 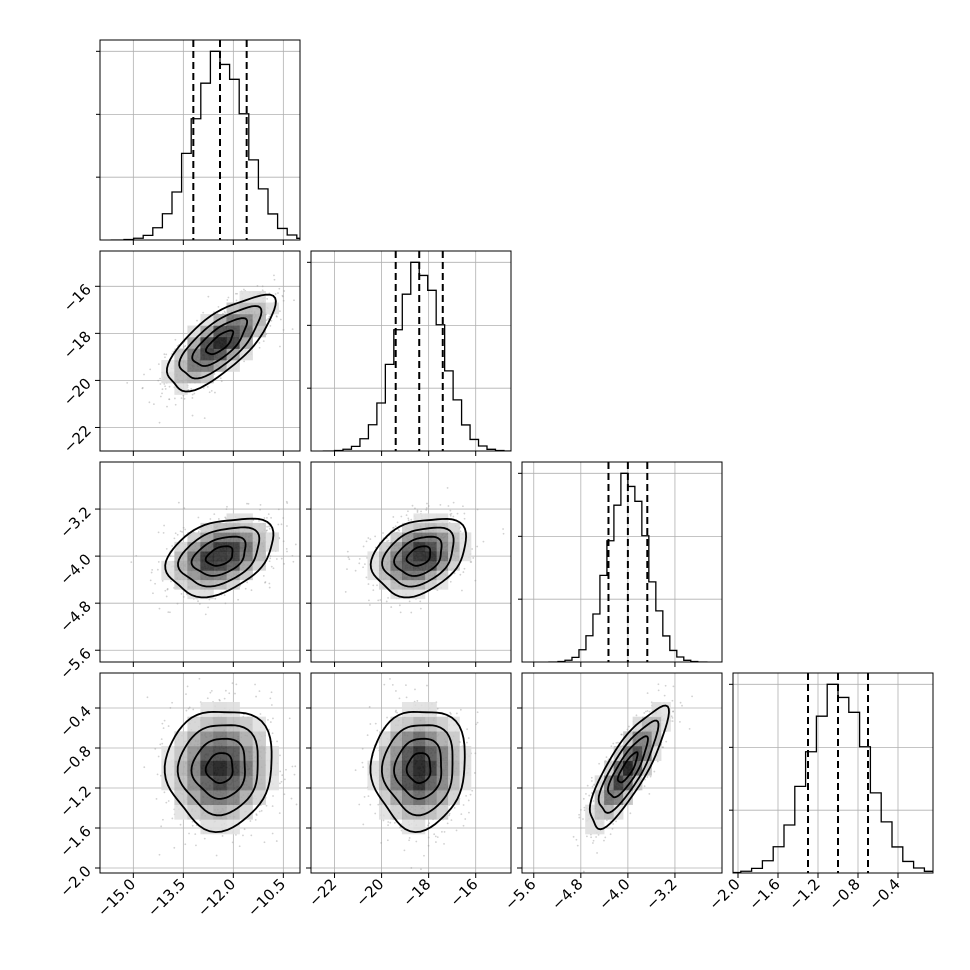 I want to click on x-tick-label: −16, so click(x=463, y=892).